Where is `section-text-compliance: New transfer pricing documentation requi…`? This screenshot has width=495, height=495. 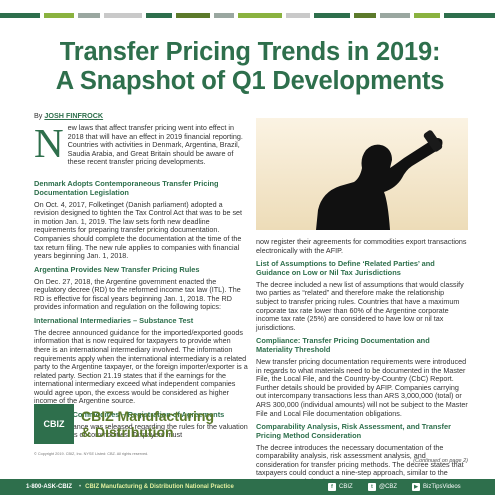
section-text-compliance: New transfer pricing documentation requi… is located at coordinates (362, 387).